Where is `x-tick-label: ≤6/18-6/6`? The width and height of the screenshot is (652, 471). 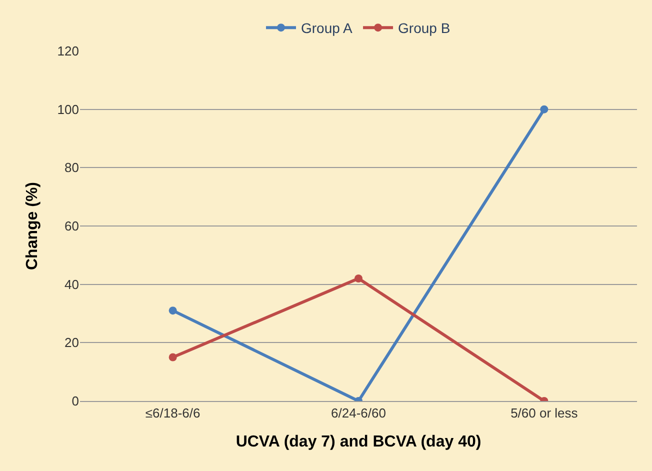 x-tick-label: ≤6/18-6/6 is located at coordinates (172, 413).